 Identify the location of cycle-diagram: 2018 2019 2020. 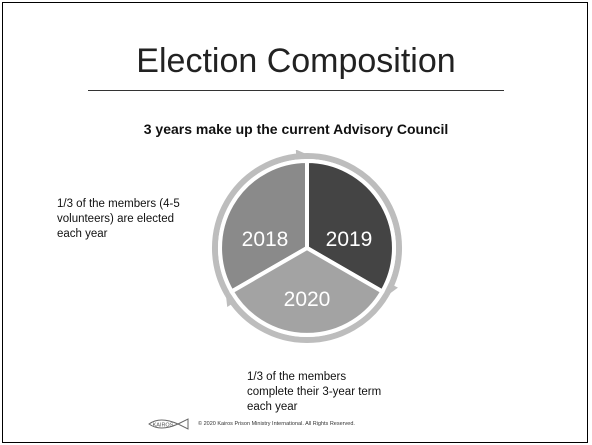
(307, 246).